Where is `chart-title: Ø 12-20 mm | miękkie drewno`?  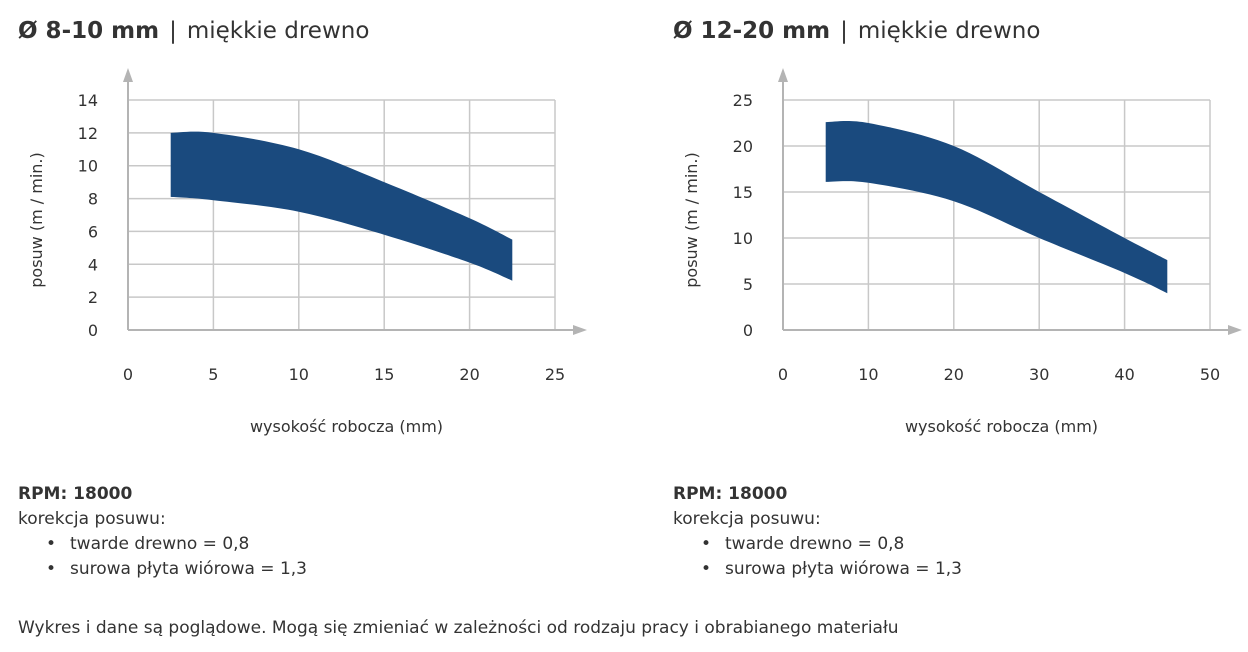 chart-title: Ø 12-20 mm | miękkie drewno is located at coordinates (856, 31).